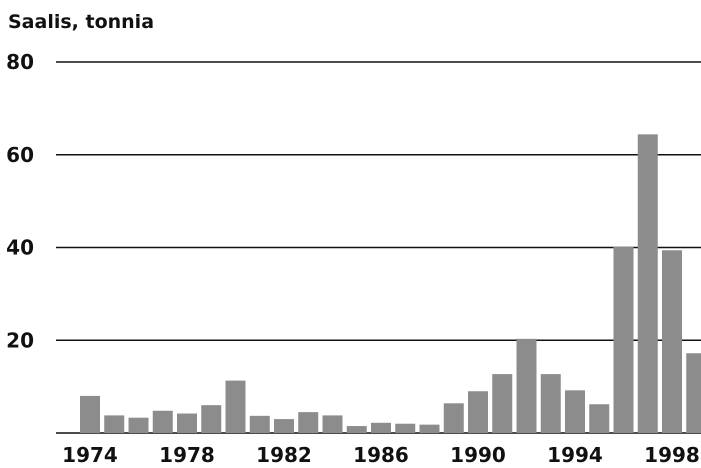 The width and height of the screenshot is (701, 468). I want to click on x-tick-label: 1982, so click(284, 455).